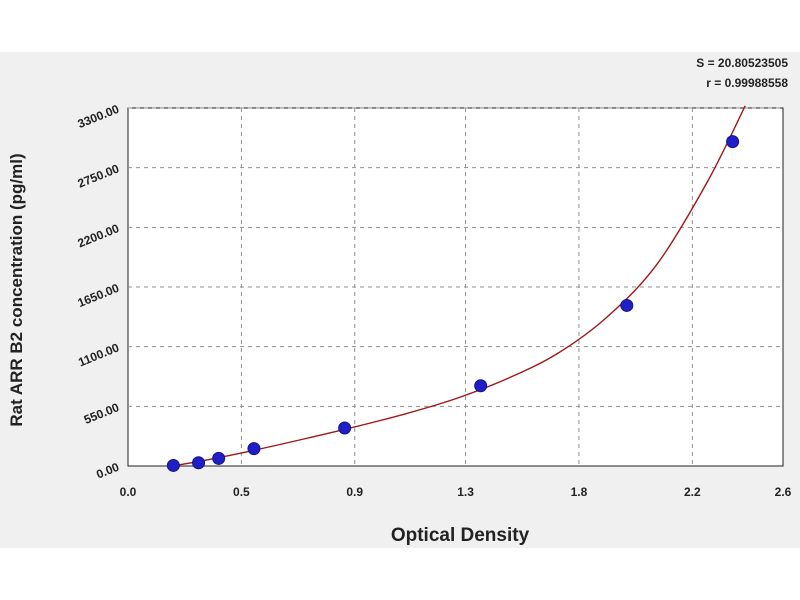 This screenshot has height=600, width=800. What do you see at coordinates (460, 535) in the screenshot?
I see `x-axis-label: Optical Density` at bounding box center [460, 535].